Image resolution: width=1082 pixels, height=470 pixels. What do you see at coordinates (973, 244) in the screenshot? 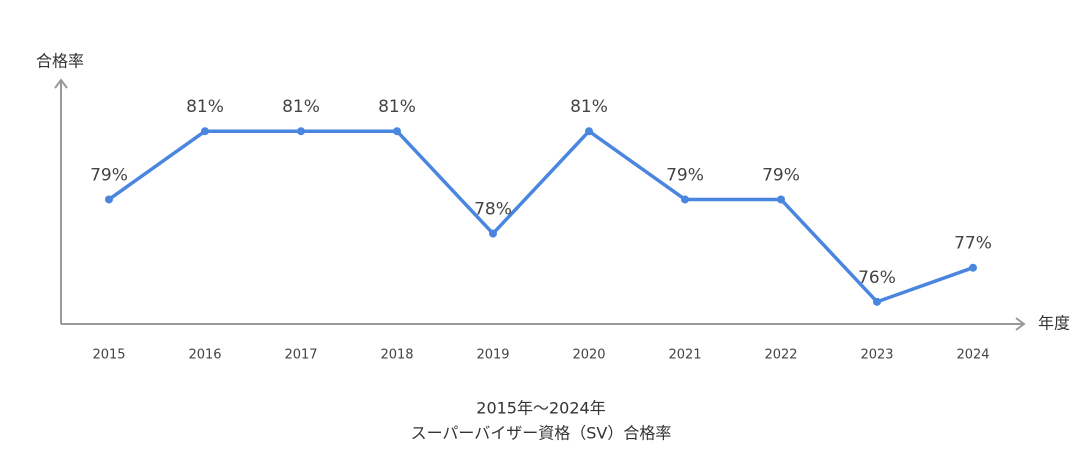
I see `value-label: 77%` at bounding box center [973, 244].